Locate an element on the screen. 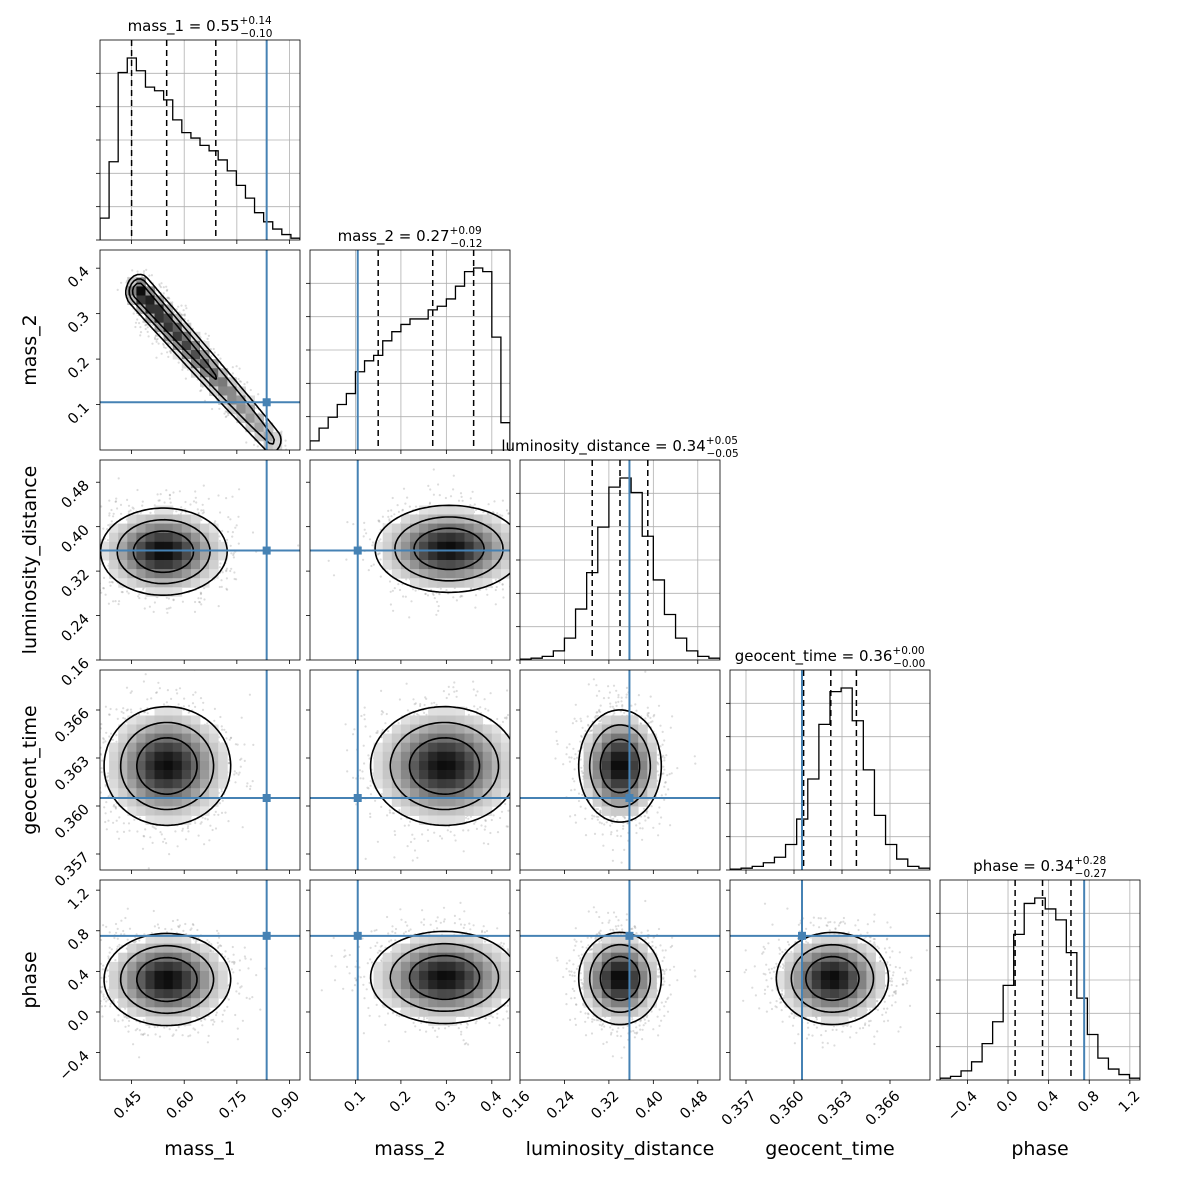  title-minus: −0.27 is located at coordinates (1091, 874).